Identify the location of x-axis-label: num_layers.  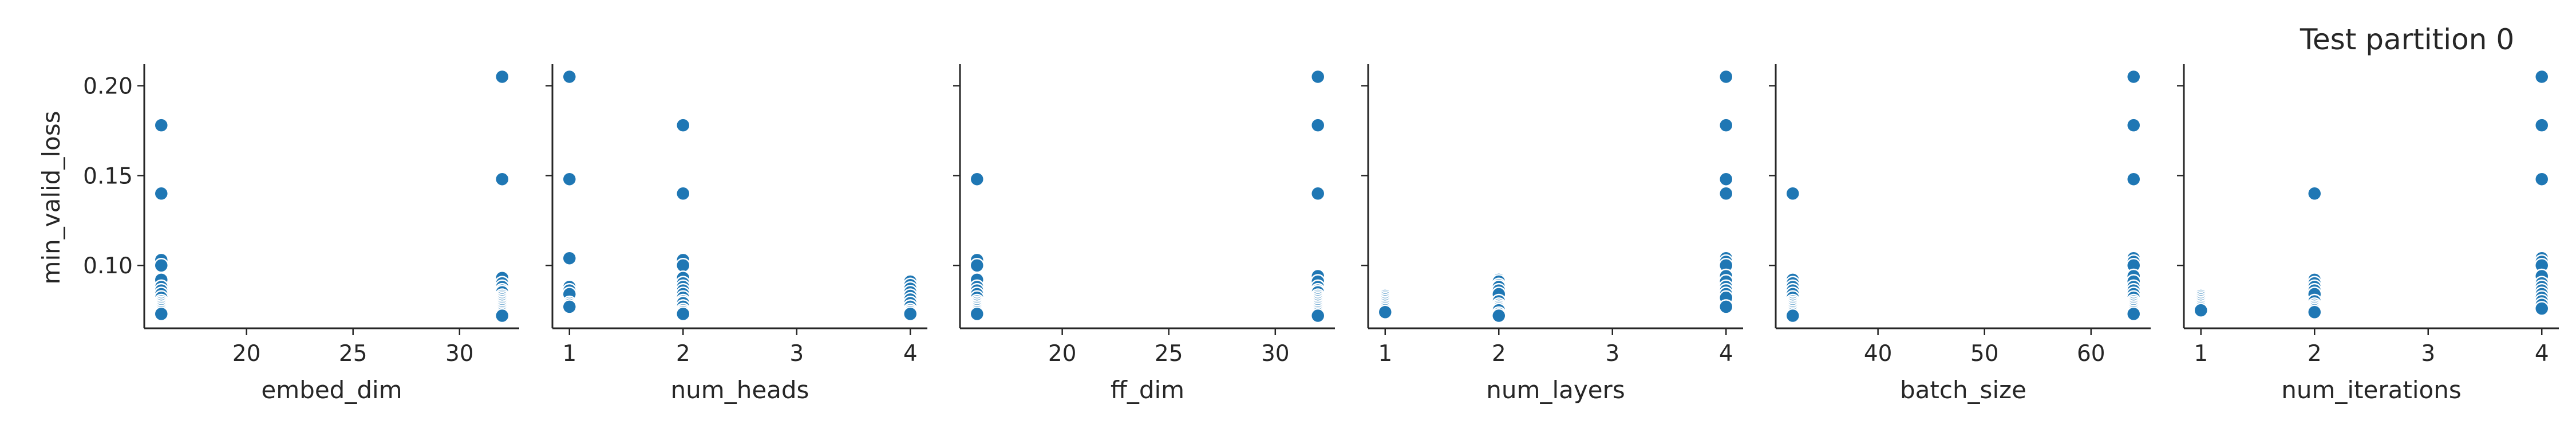
(1555, 390).